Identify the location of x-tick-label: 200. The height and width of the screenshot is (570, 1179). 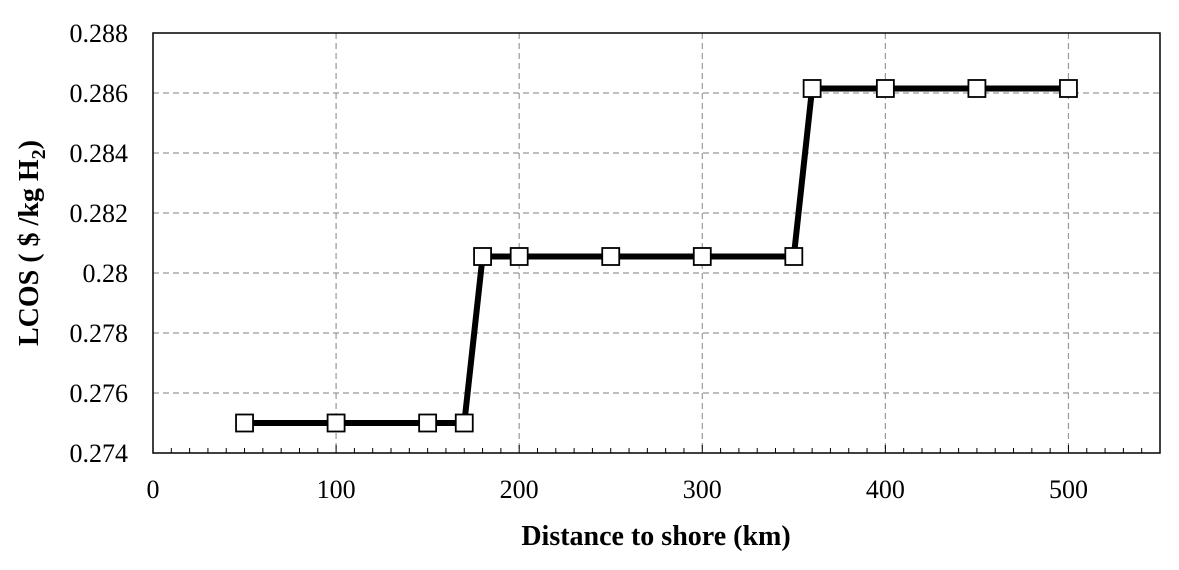
(519, 489).